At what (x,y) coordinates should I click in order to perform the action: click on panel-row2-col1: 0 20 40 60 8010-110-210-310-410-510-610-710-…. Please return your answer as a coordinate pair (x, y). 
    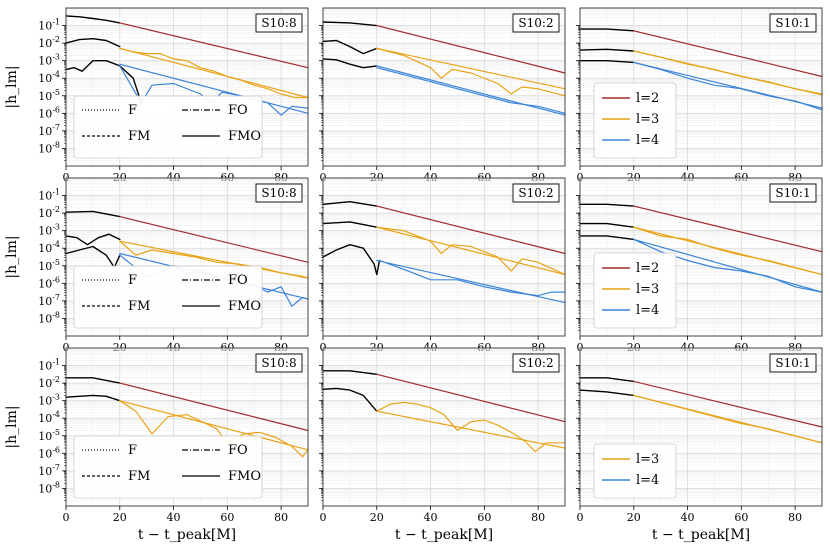
    Looking at the image, I should click on (156, 265).